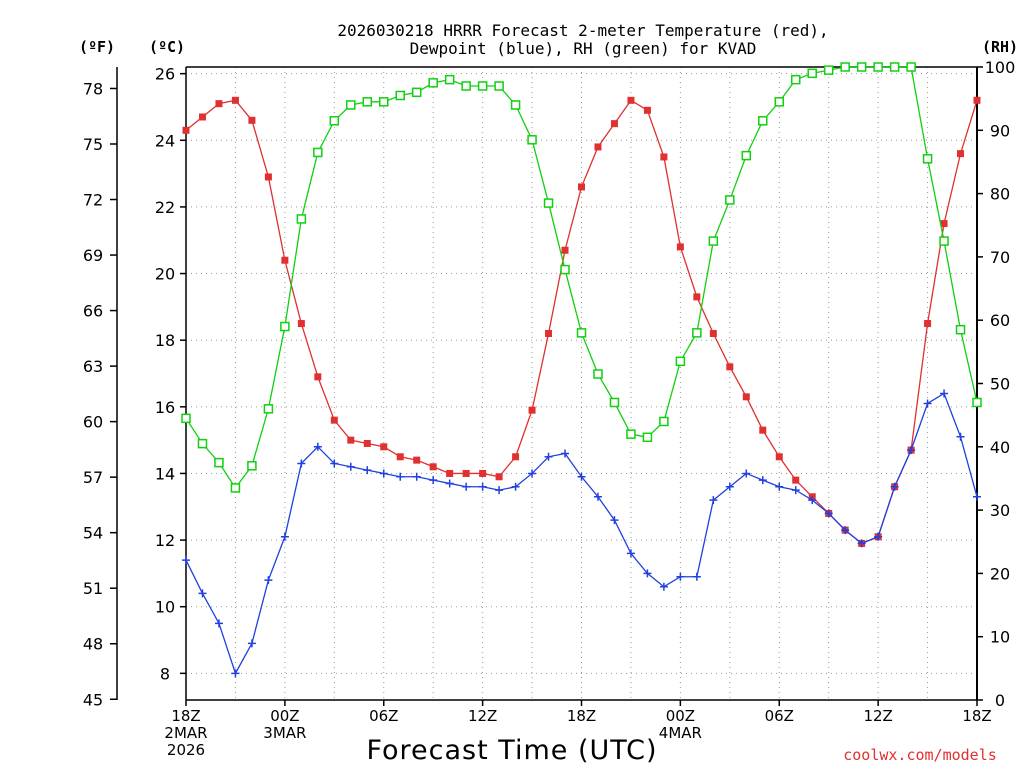 This screenshot has width=1024, height=768. What do you see at coordinates (167, 47) in the screenshot?
I see `celsius-axis-unit: (ºC)` at bounding box center [167, 47].